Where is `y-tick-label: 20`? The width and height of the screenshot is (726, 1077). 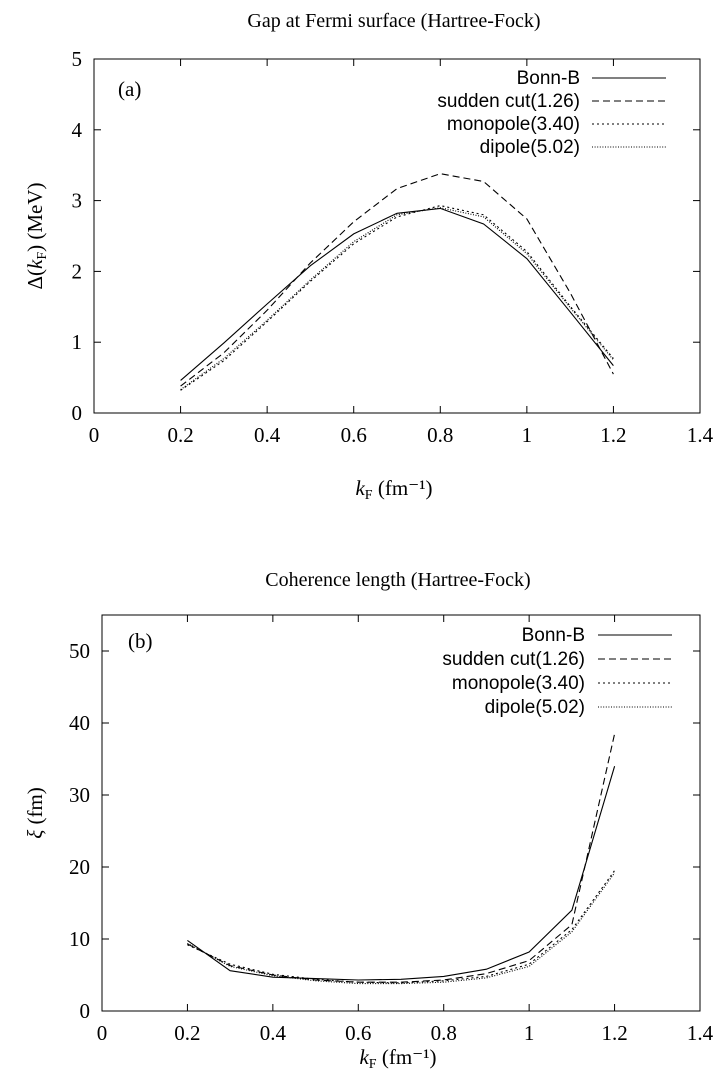
y-tick-label: 20 is located at coordinates (79, 867).